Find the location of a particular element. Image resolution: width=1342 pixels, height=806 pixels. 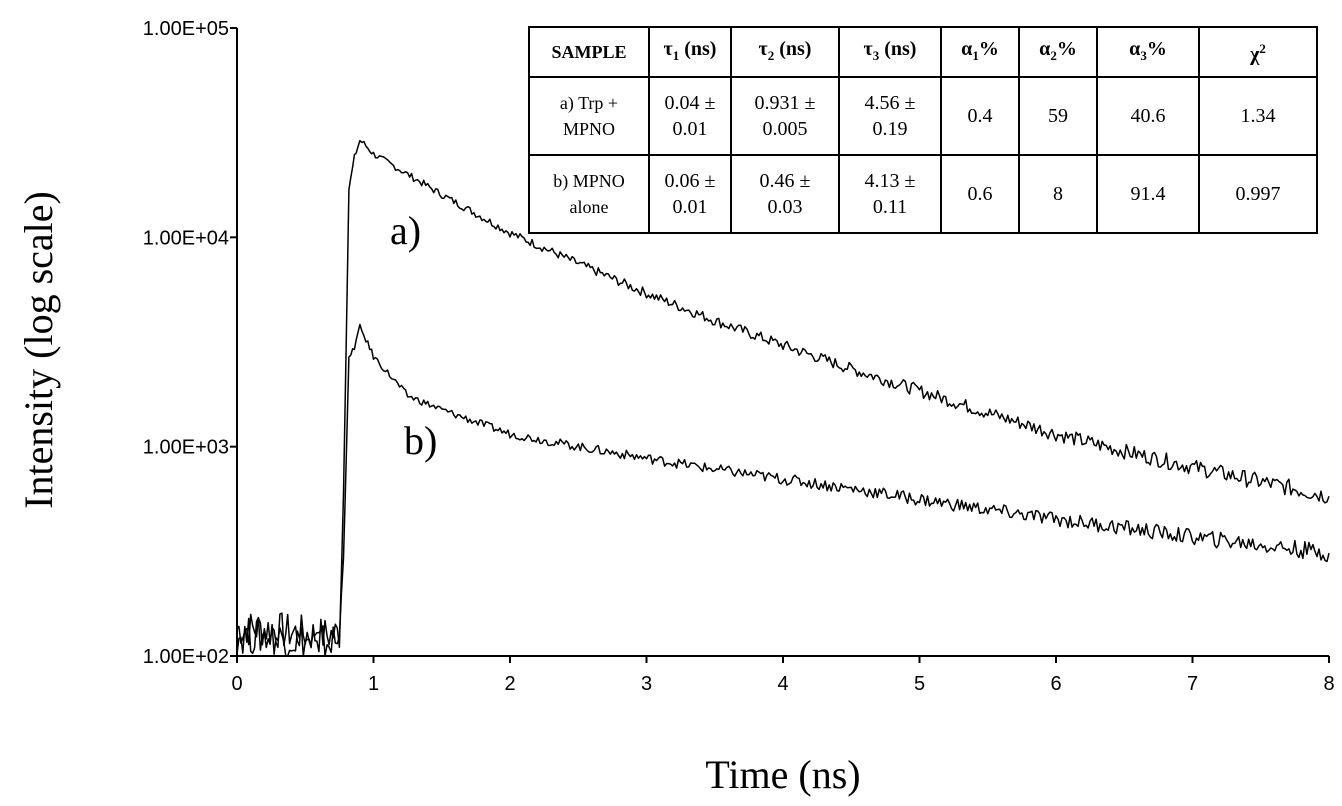

table-header-cell: α1% is located at coordinates (980, 52).